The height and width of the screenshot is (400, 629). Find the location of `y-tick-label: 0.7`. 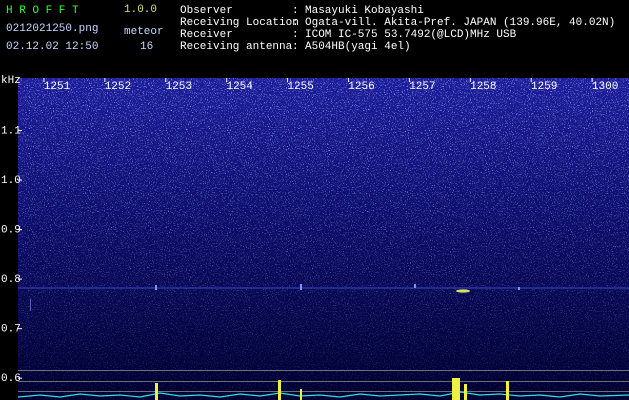

y-tick-label: 0.7 is located at coordinates (11, 330).